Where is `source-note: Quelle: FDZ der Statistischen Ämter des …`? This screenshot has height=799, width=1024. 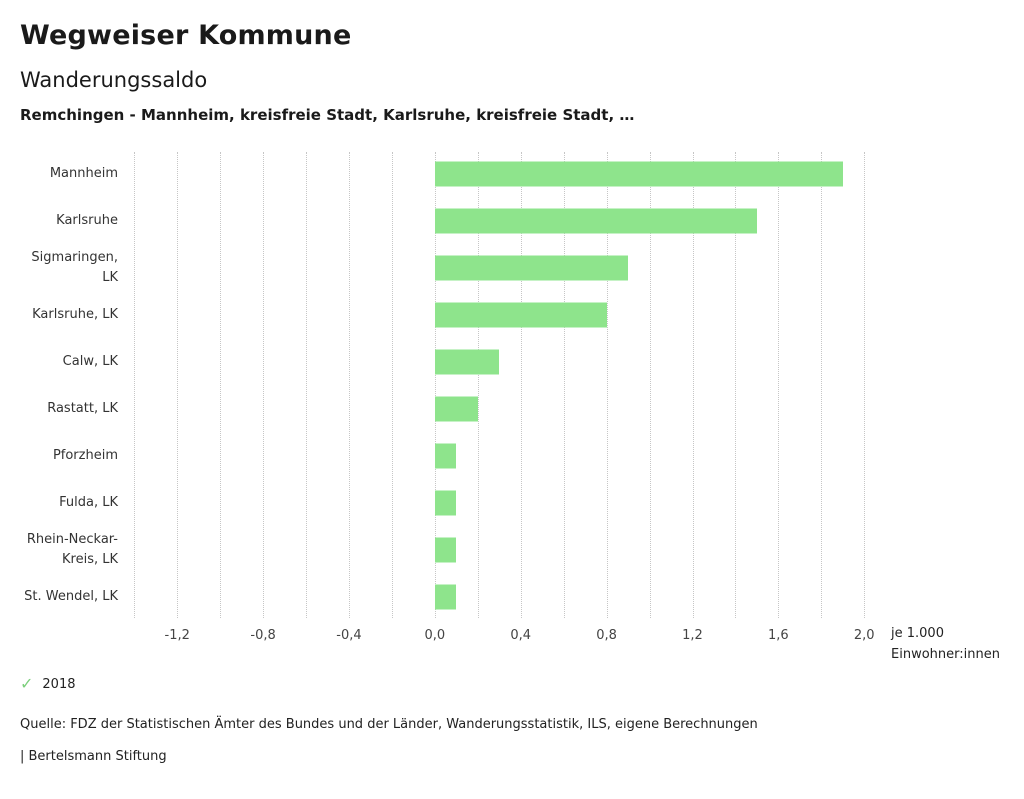 source-note: Quelle: FDZ der Statistischen Ämter des … is located at coordinates (389, 724).